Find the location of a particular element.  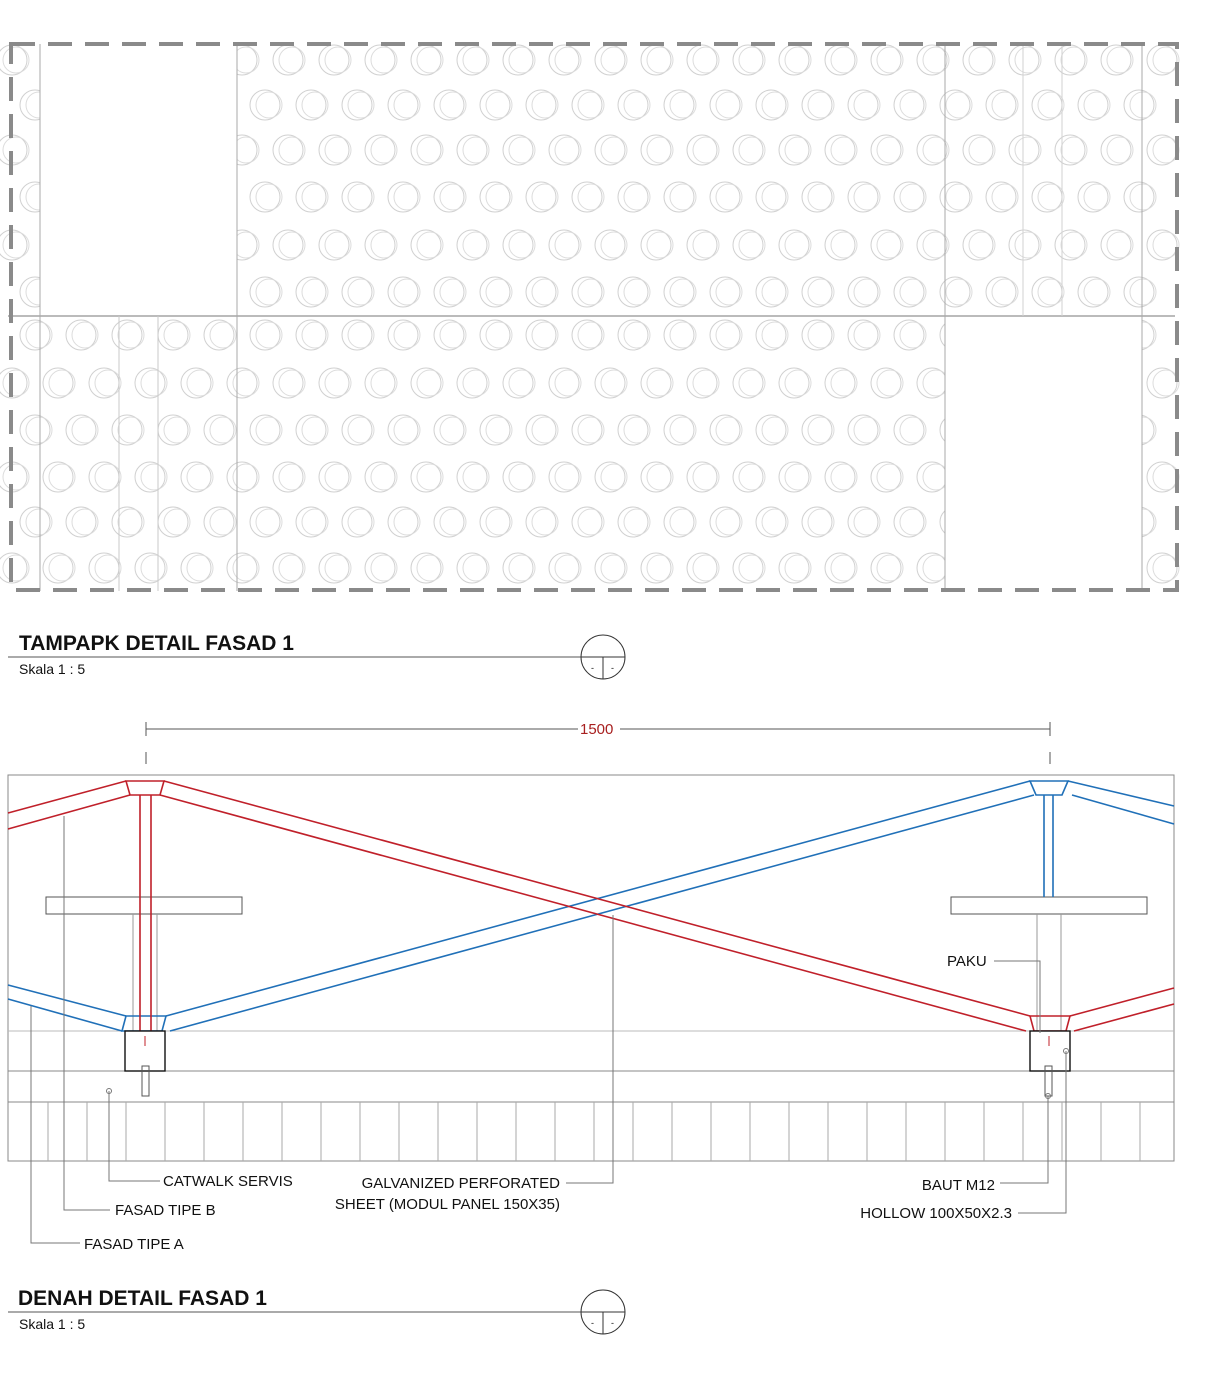

catwalk-plate-right is located at coordinates (1049, 905).